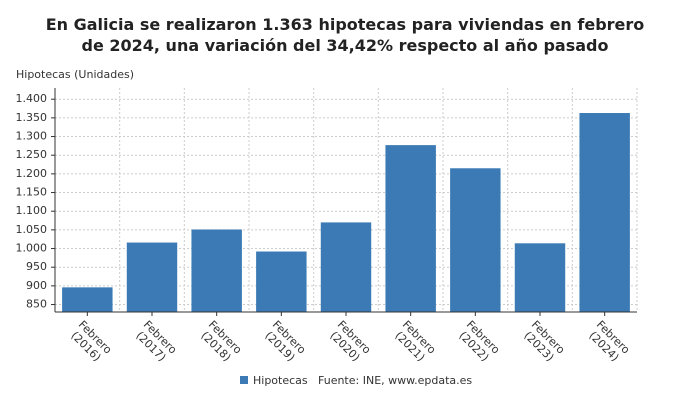 This screenshot has height=406, width=690. Describe the element at coordinates (36, 304) in the screenshot. I see `y-tick-label: 850` at that location.